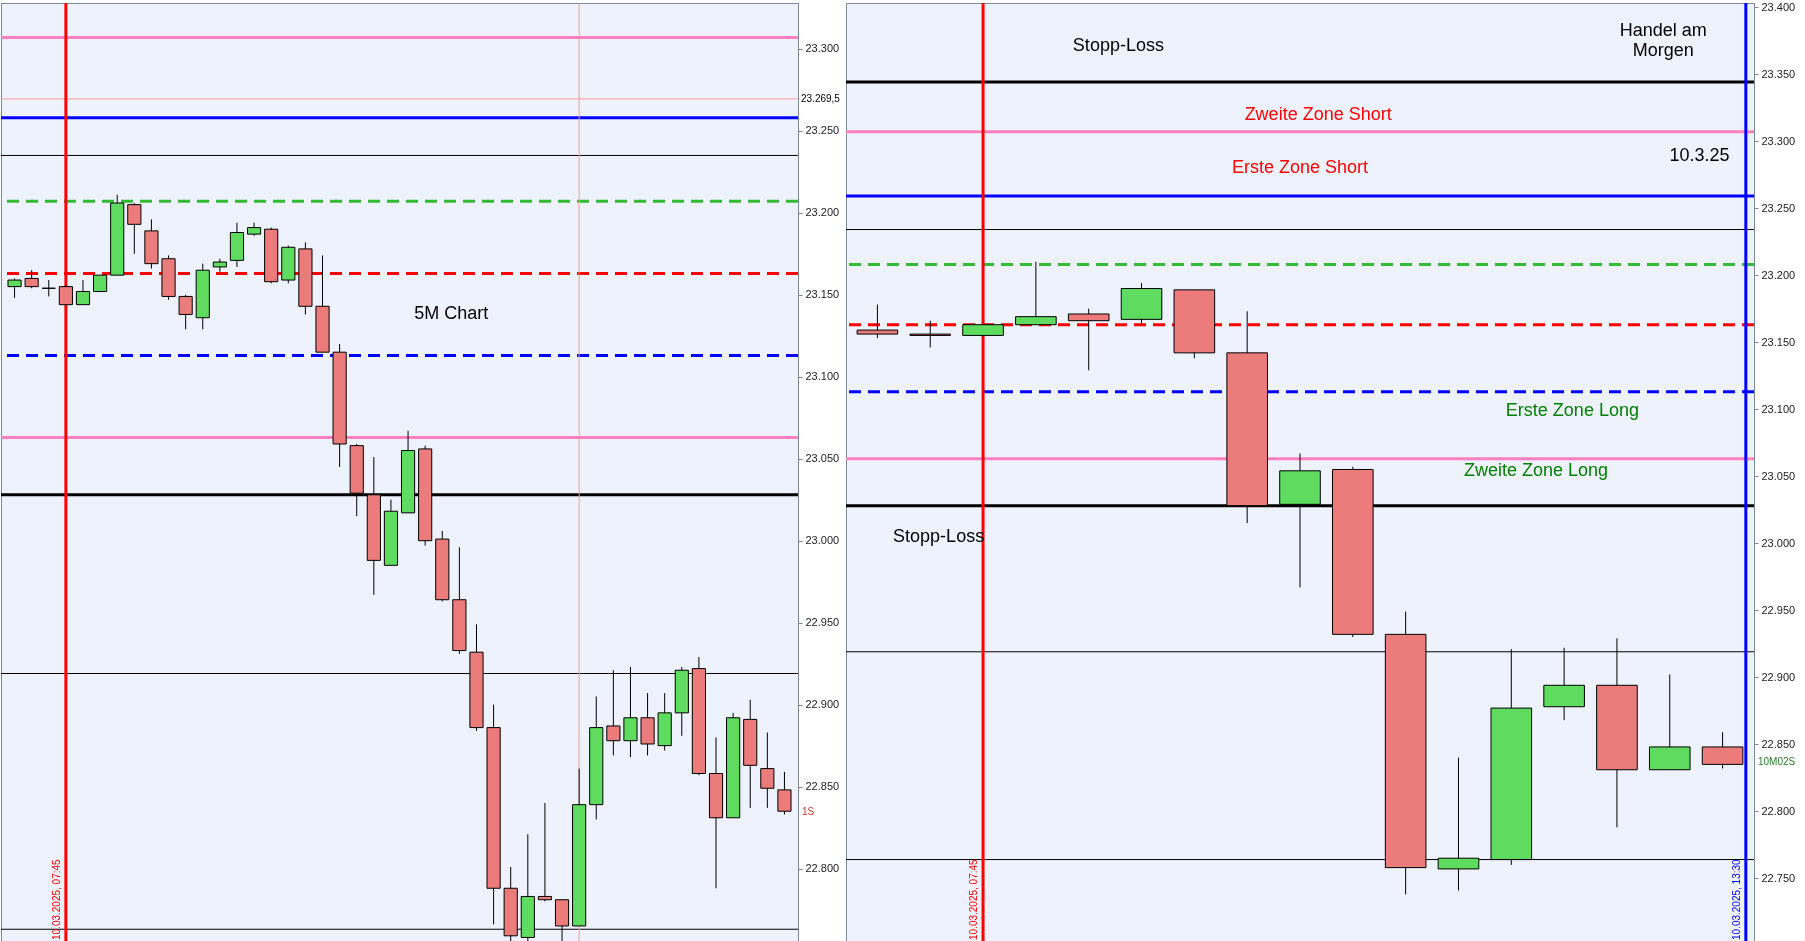 This screenshot has width=1805, height=941. What do you see at coordinates (1736, 899) in the screenshot?
I see `annotation: 10.03.2025, 13:30` at bounding box center [1736, 899].